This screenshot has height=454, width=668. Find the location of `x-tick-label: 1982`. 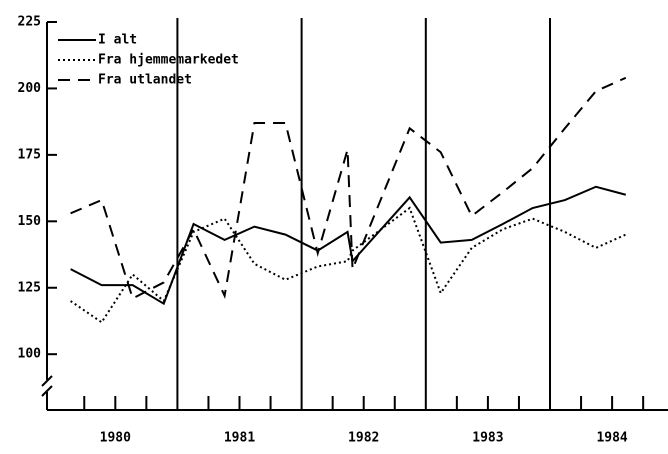

x-tick-label: 1982 is located at coordinates (363, 438).